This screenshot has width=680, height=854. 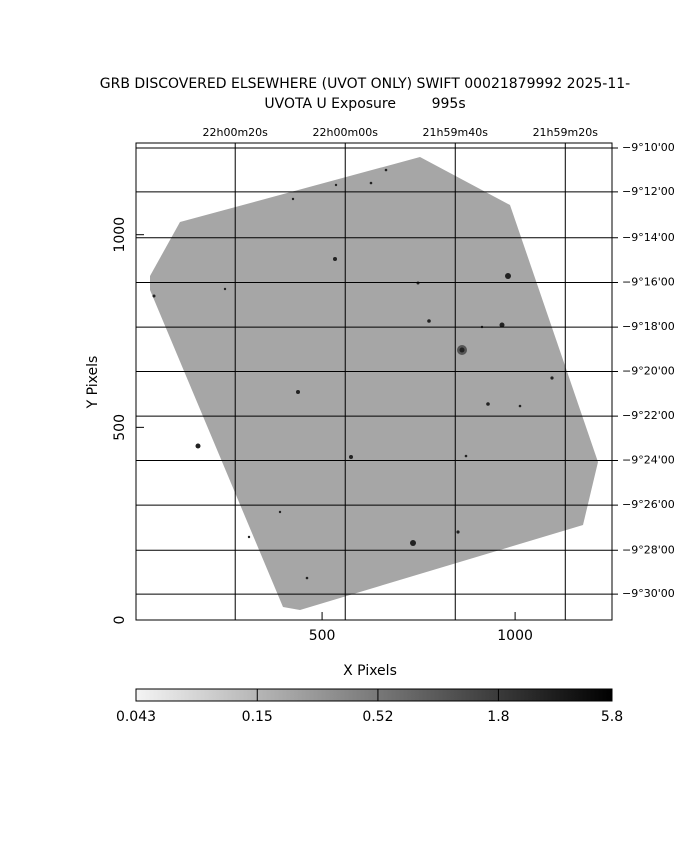 What do you see at coordinates (93, 383) in the screenshot?
I see `y-axis-label: Y Pixels` at bounding box center [93, 383].